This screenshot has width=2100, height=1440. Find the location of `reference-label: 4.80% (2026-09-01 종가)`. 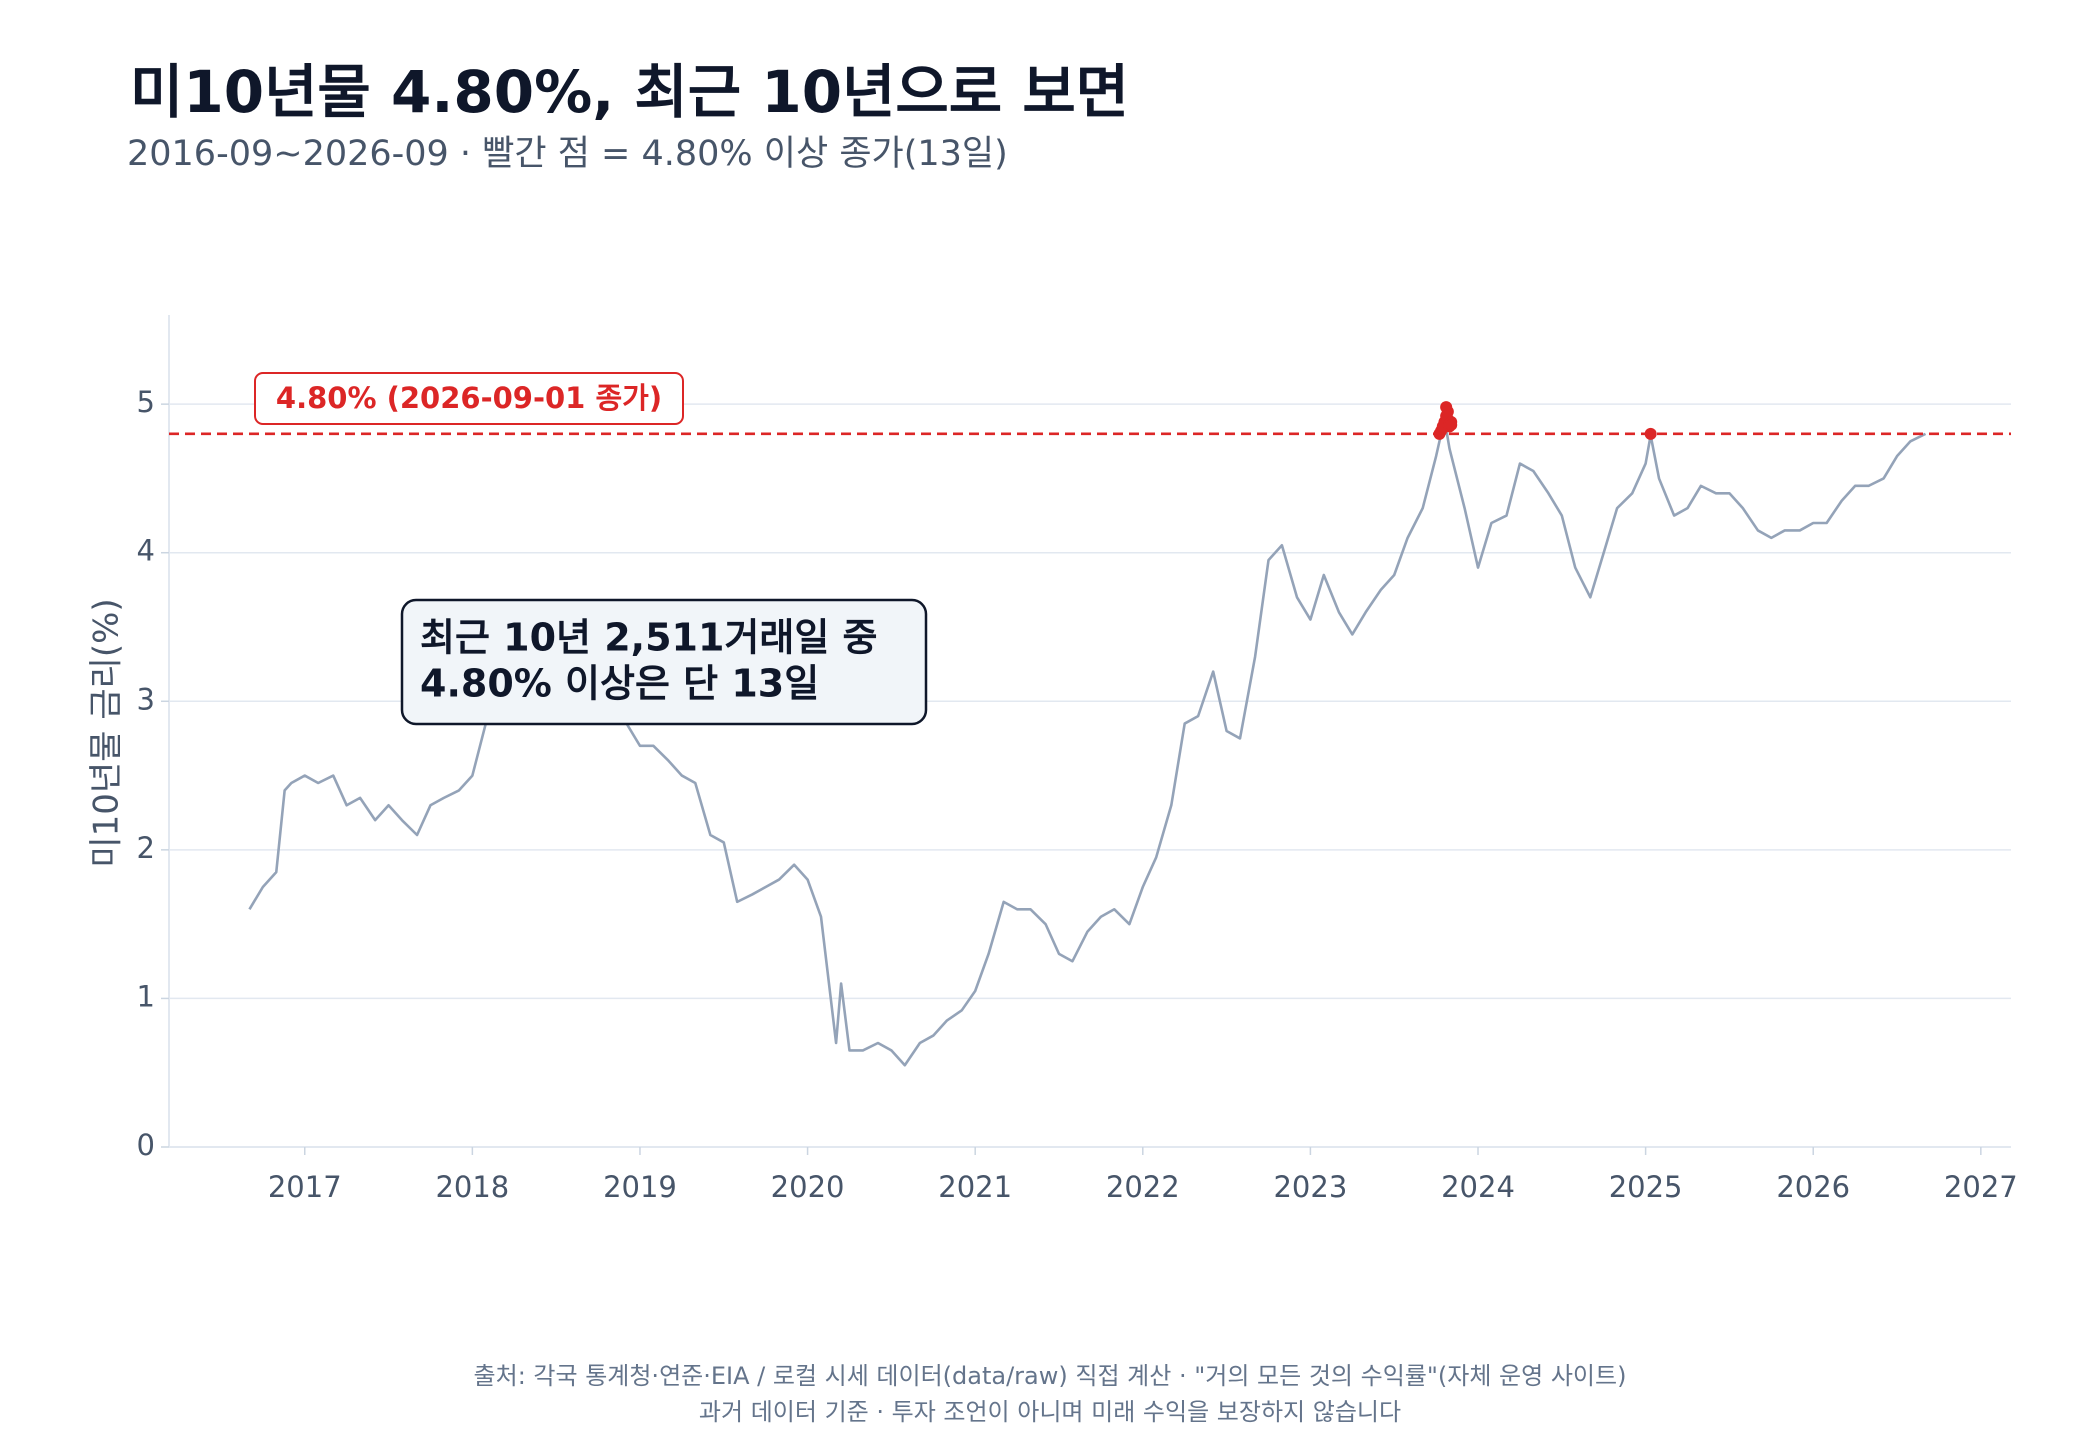

reference-label: 4.80% (2026-09-01 종가) is located at coordinates (469, 398).